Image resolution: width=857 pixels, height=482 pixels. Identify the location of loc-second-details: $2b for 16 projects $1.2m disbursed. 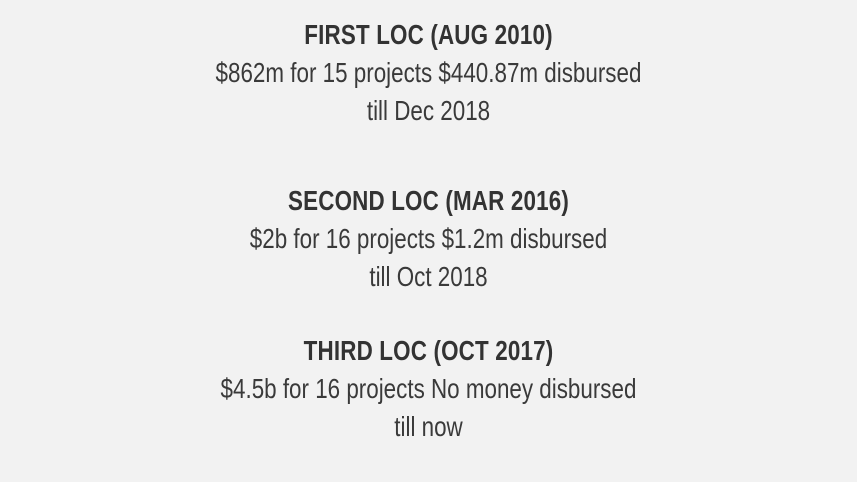
(428, 238).